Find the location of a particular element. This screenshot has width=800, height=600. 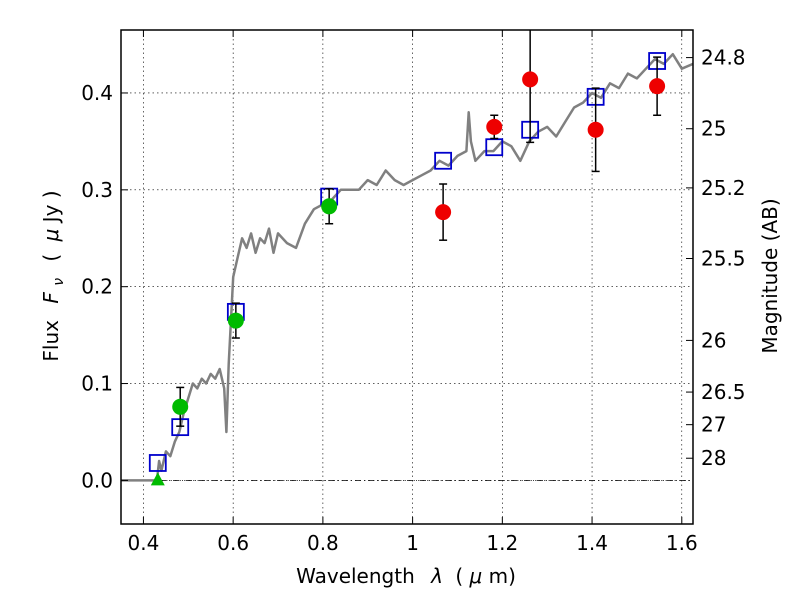

x-tick-label: 1.4 is located at coordinates (592, 543).